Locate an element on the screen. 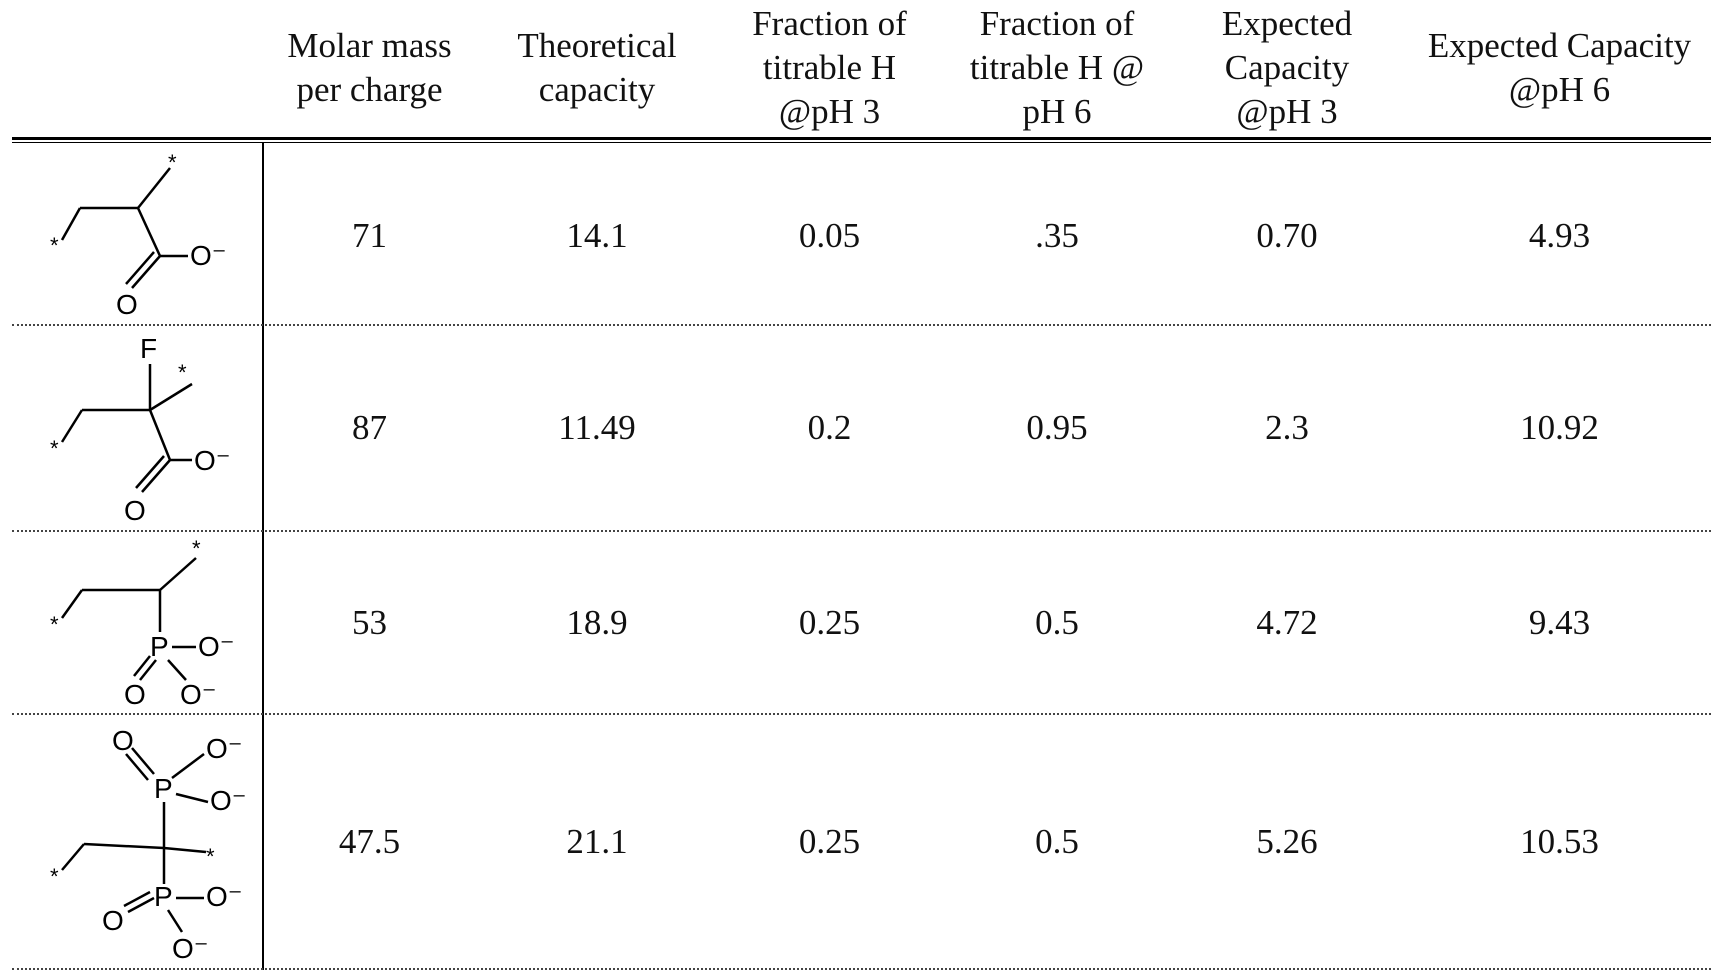 This screenshot has width=1723, height=978. cell-expected-capacity-ph3: 5.26 is located at coordinates (1287, 841).